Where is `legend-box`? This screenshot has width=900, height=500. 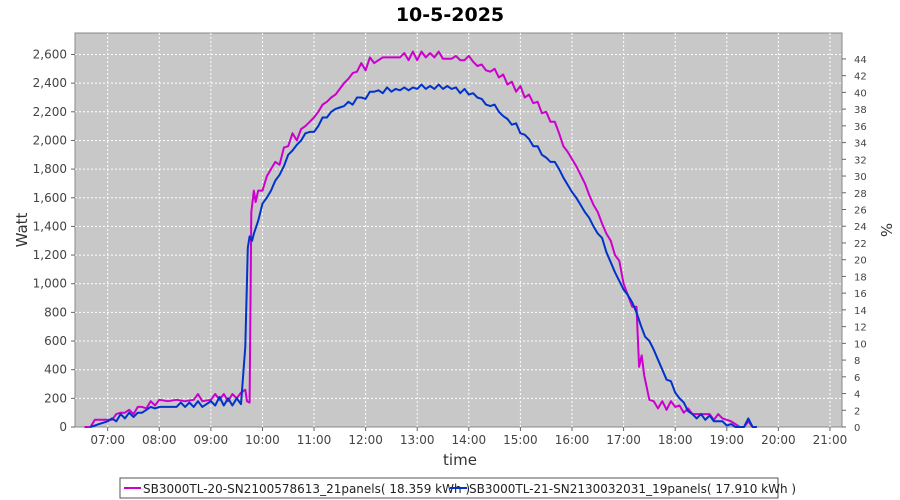
legend-box is located at coordinates (449, 488).